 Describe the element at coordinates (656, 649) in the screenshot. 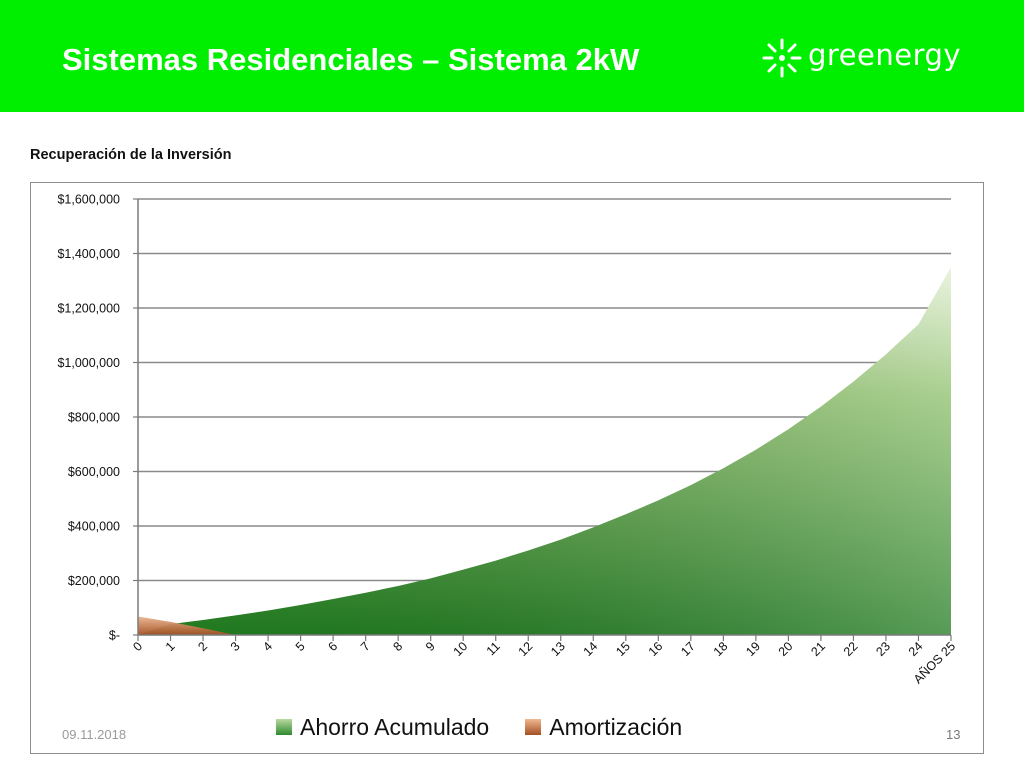

I see `x-tick-label: 16` at that location.